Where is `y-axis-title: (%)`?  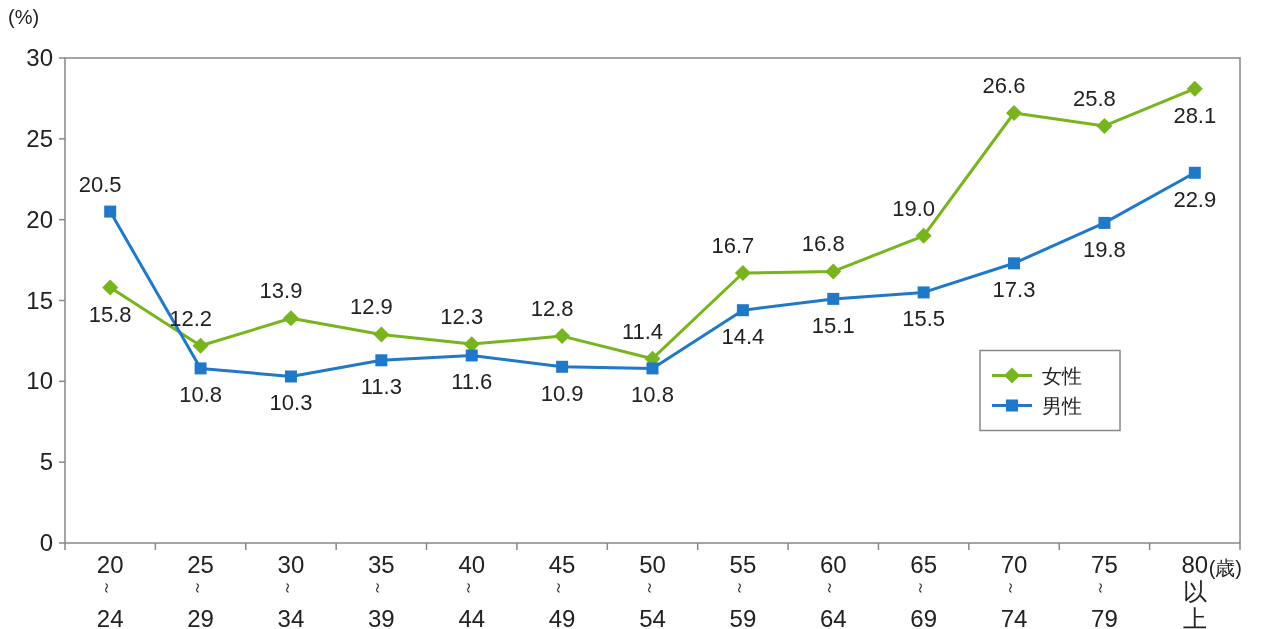
y-axis-title: (%) is located at coordinates (24, 17).